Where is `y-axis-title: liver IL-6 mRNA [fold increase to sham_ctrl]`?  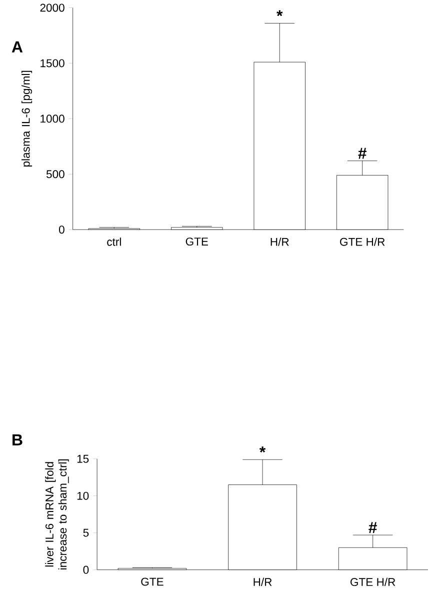 y-axis-title: liver IL-6 mRNA [fold increase to sham_ctrl] is located at coordinates (56, 514).